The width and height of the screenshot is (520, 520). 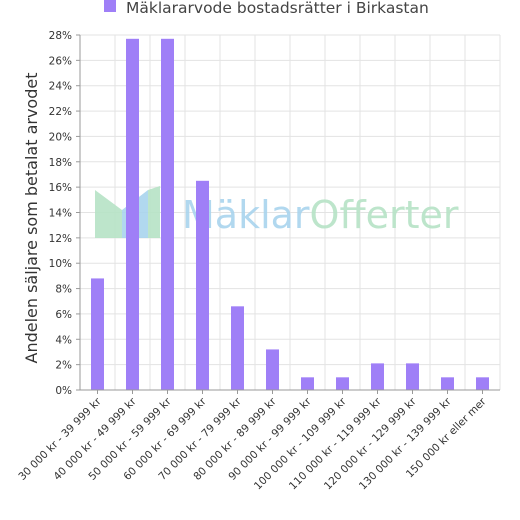 I want to click on y-tick-label: 4%, so click(x=63, y=340).